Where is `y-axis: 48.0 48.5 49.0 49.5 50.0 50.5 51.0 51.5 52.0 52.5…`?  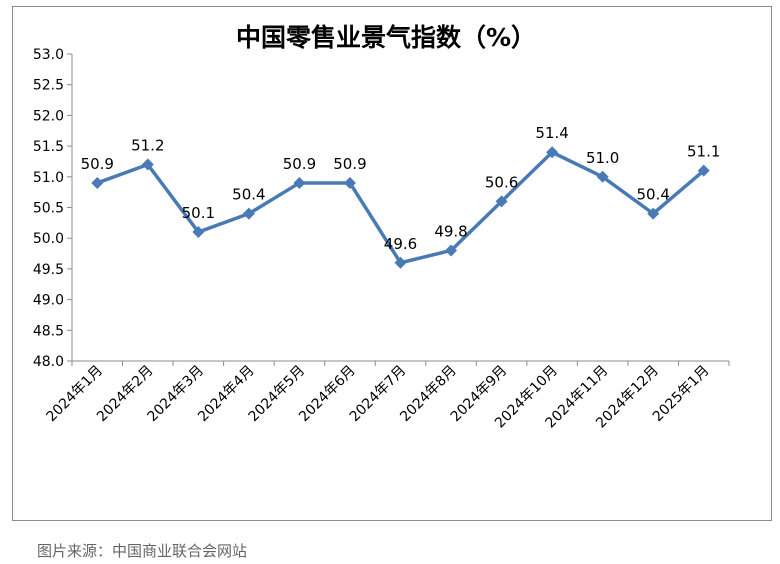
y-axis: 48.0 48.5 49.0 49.5 50.0 50.5 51.0 51.5 52.0 52.5… is located at coordinates (53, 208).